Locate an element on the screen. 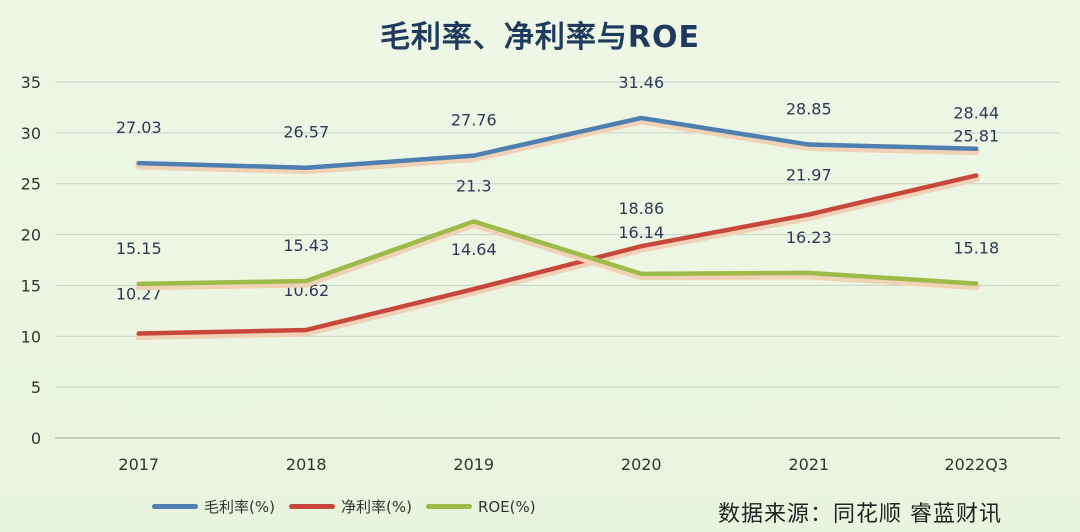  y-tick-label: 20 is located at coordinates (31, 235).